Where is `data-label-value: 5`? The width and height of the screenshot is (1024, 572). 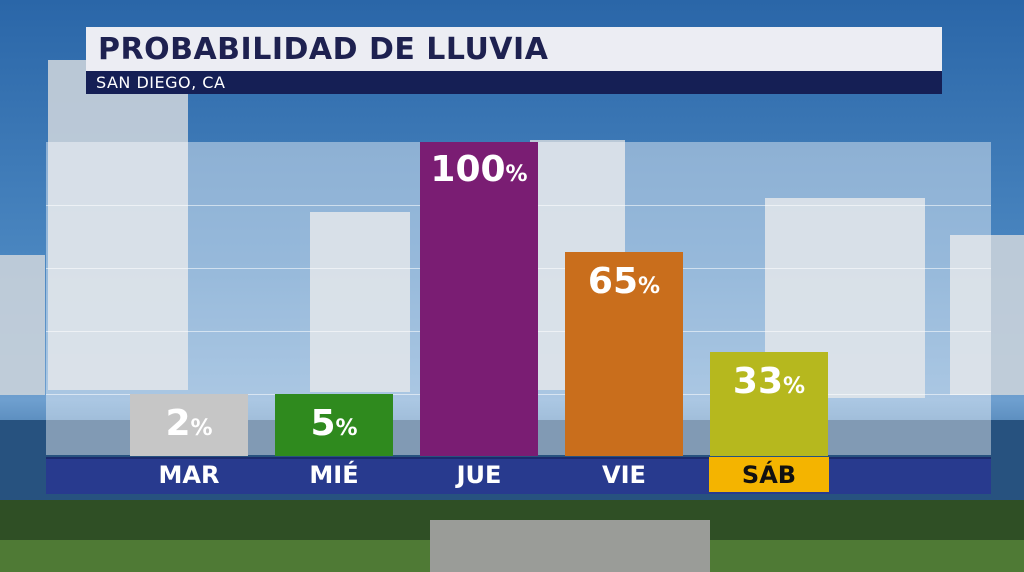 data-label-value: 5 is located at coordinates (323, 423).